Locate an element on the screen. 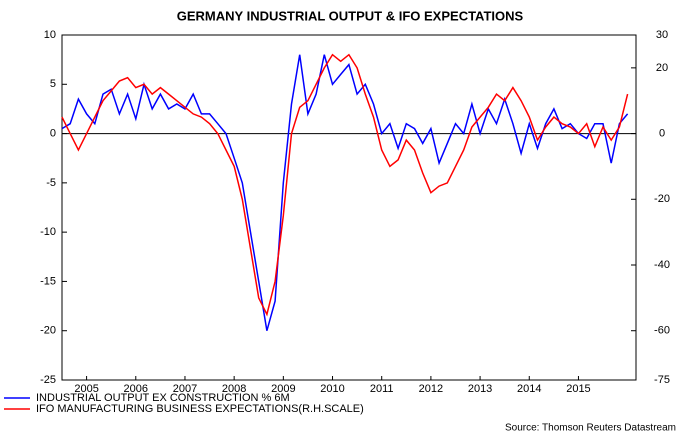  y-tick-label: 5 is located at coordinates (53, 84).